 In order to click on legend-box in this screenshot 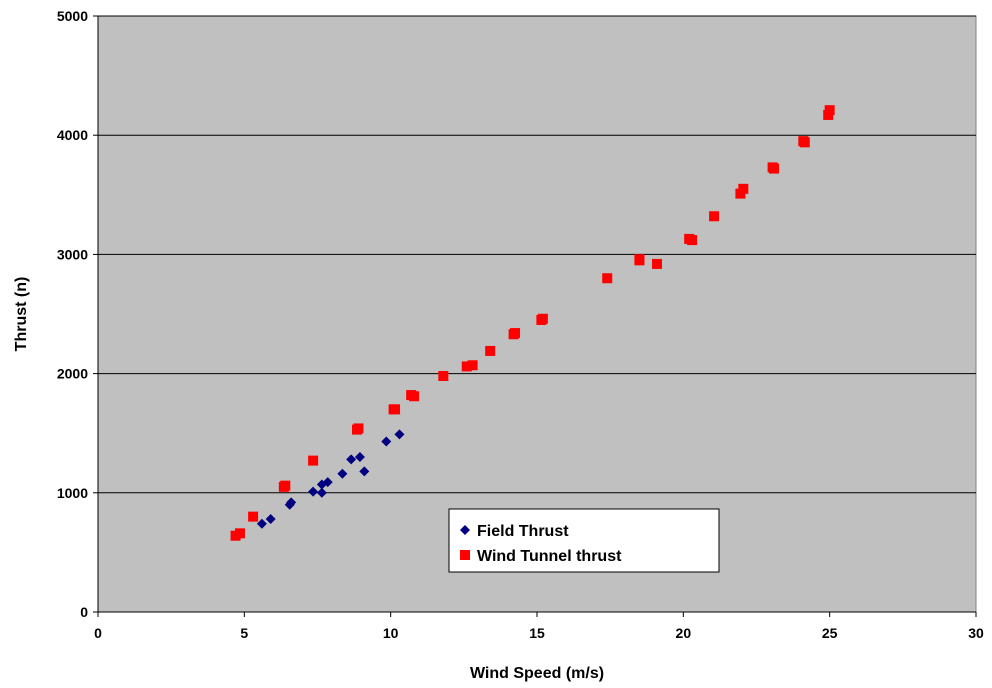, I will do `click(584, 540)`.